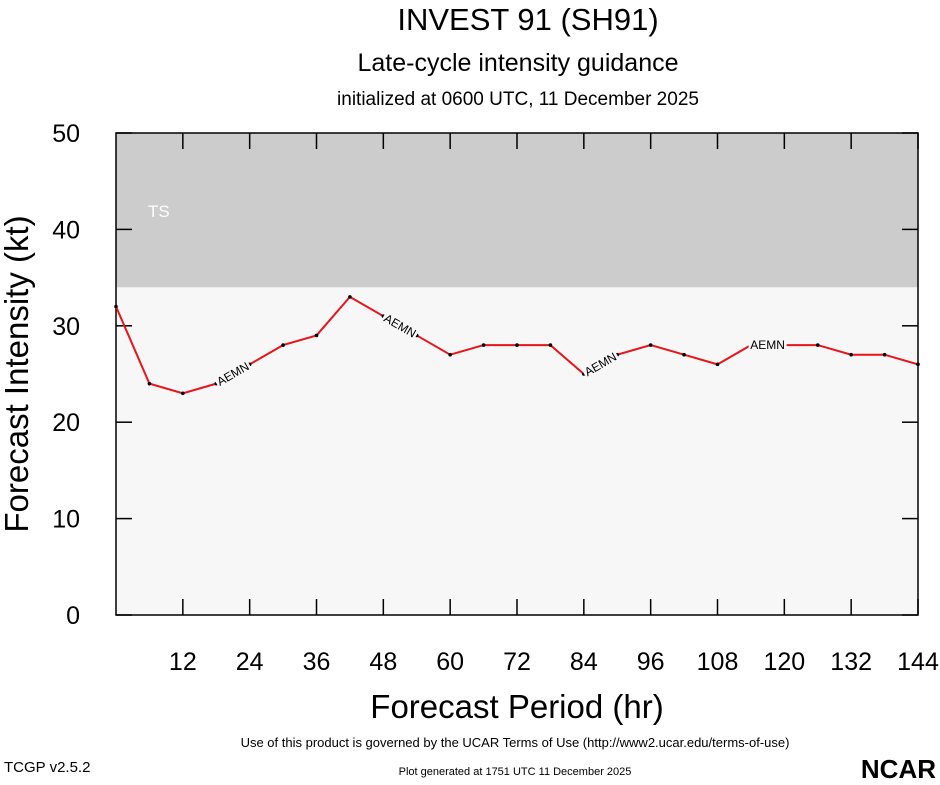 This screenshot has width=940, height=785. Describe the element at coordinates (918, 662) in the screenshot. I see `x-tick-label: 144` at that location.